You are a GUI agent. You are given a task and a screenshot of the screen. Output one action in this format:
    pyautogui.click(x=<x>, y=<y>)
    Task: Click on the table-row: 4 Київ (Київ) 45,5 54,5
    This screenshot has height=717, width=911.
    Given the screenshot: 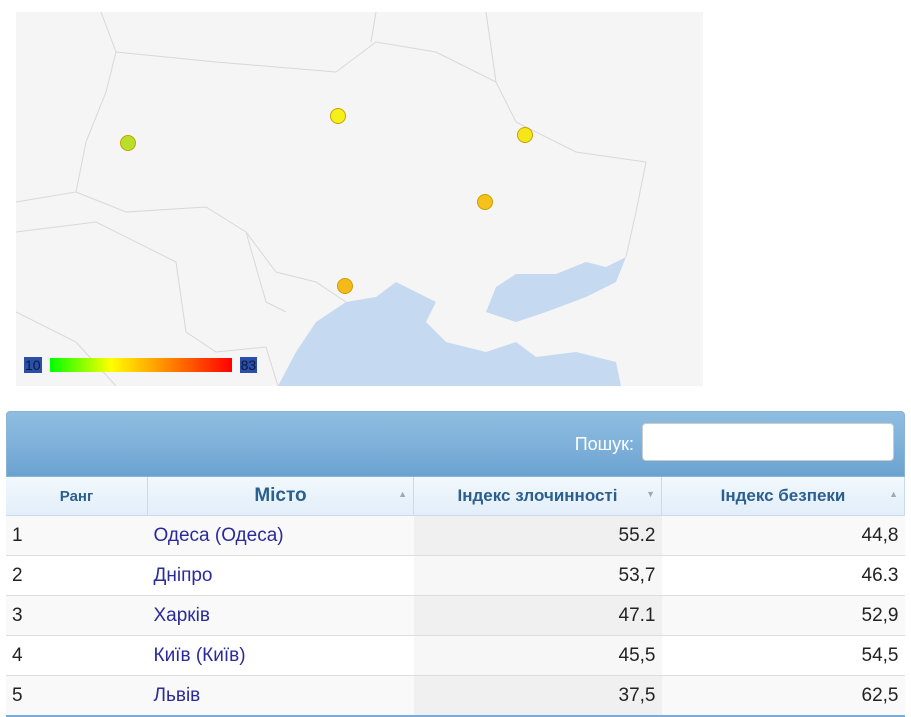 What is the action you would take?
    pyautogui.click(x=455, y=655)
    